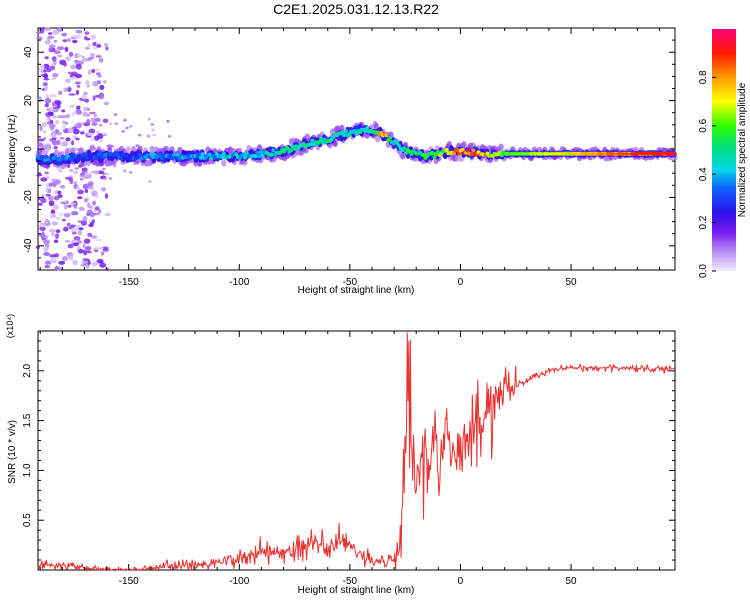  Describe the element at coordinates (350, 581) in the screenshot. I see `x-tick-label: -50` at that location.